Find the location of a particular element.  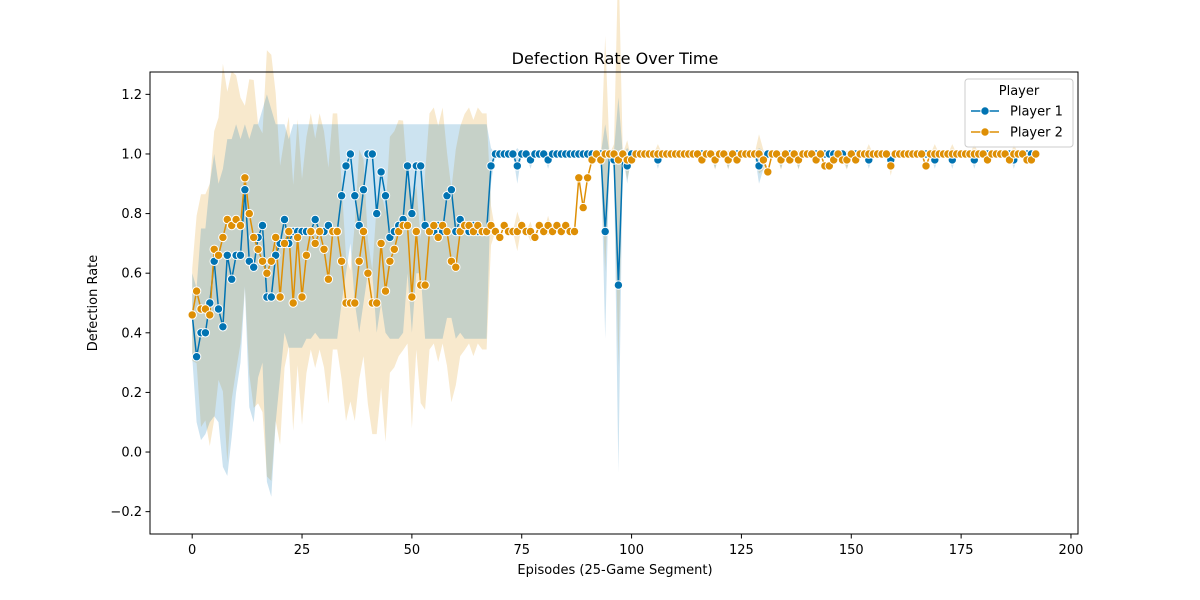

x-tick-label: 75 is located at coordinates (521, 550).